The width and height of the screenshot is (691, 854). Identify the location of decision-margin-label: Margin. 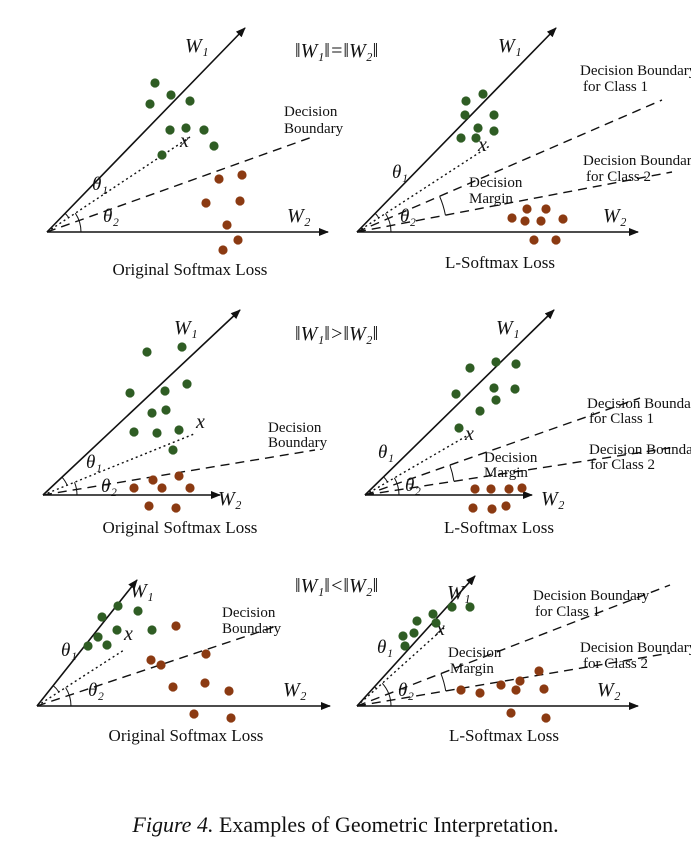
(491, 199).